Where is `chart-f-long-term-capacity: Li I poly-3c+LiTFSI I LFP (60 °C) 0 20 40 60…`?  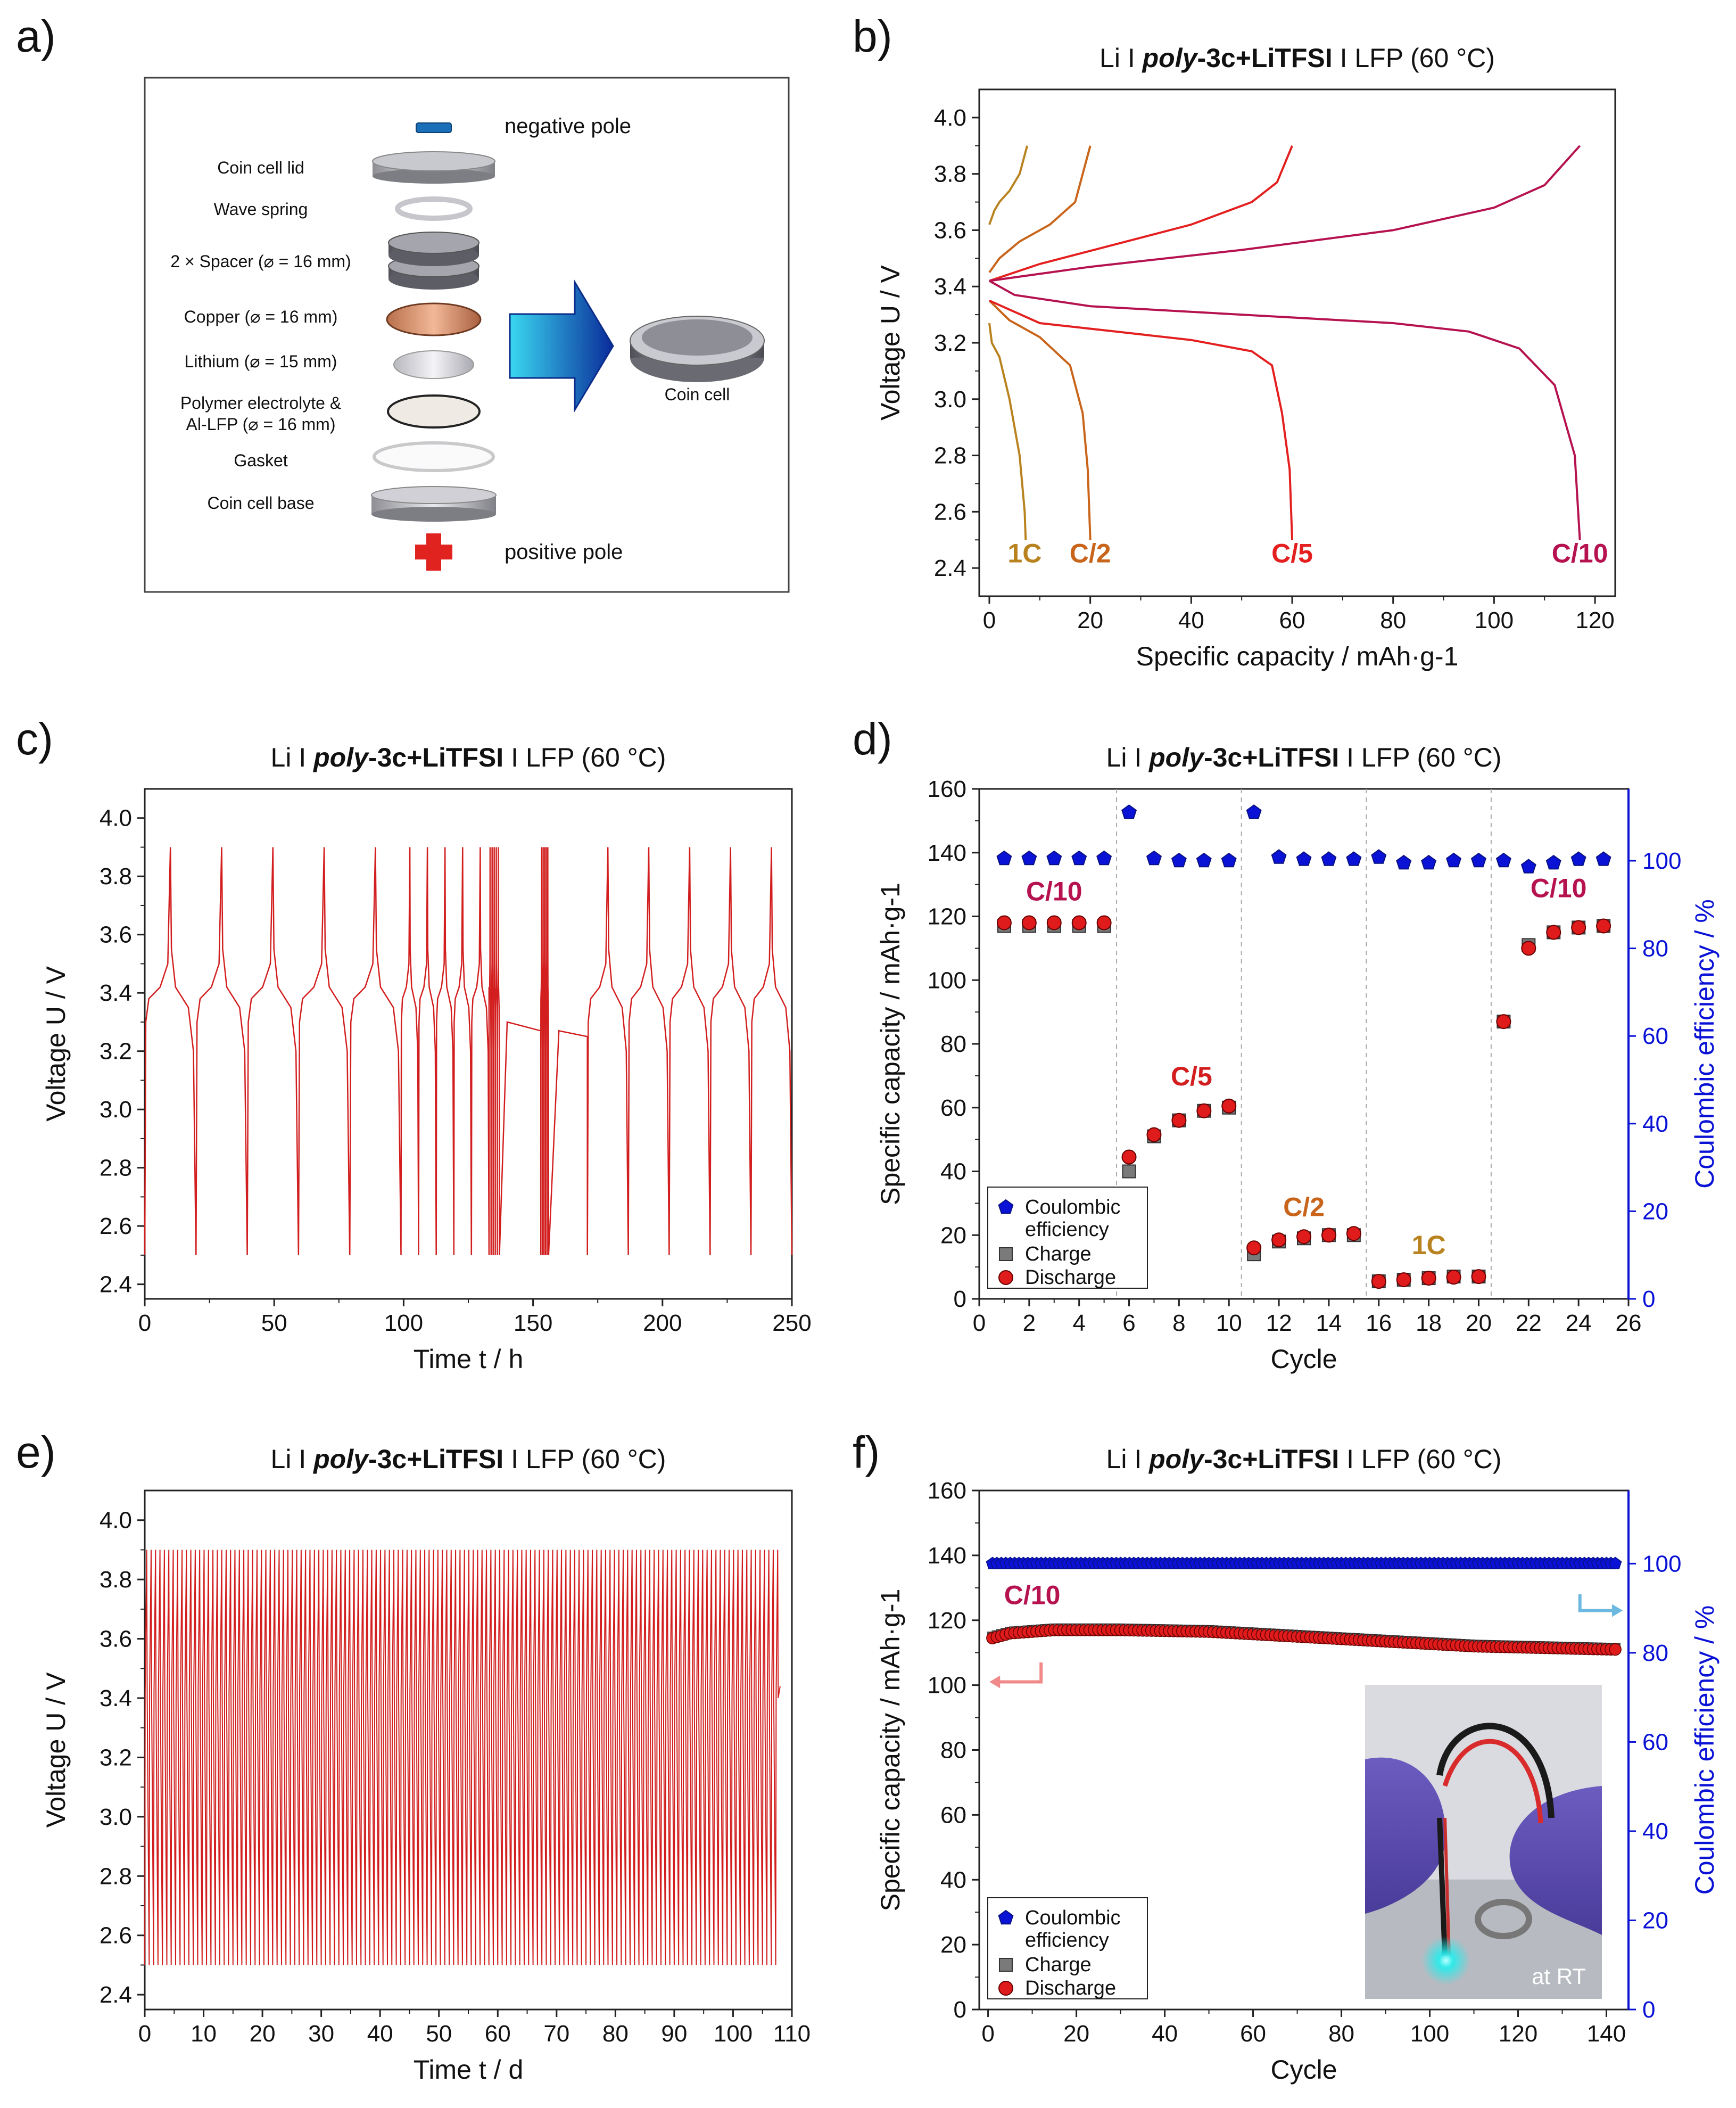
chart-f-long-term-capacity: Li I poly-3c+LiTFSI I LFP (60 °C) 0 20 40 60… is located at coordinates (1297, 1764).